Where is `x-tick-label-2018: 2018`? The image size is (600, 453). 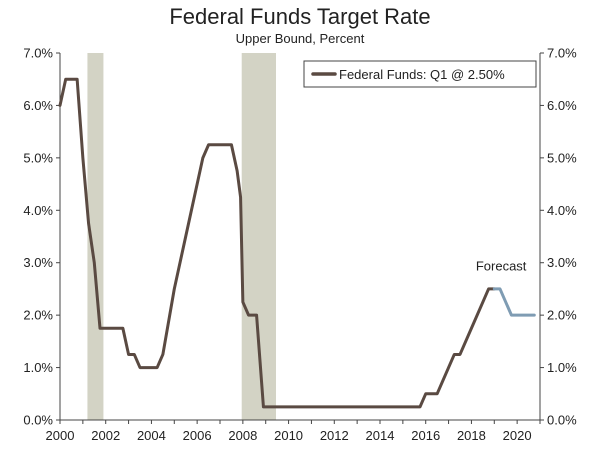
x-tick-label-2018: 2018 is located at coordinates (471, 435).